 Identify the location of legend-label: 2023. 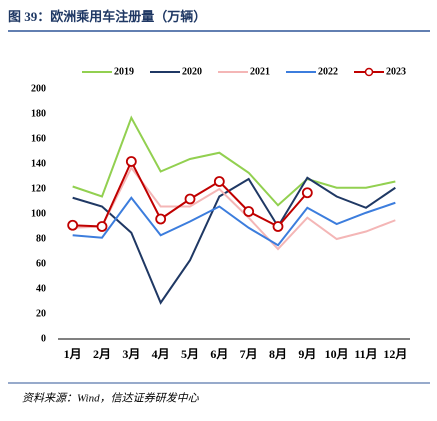
(396, 71).